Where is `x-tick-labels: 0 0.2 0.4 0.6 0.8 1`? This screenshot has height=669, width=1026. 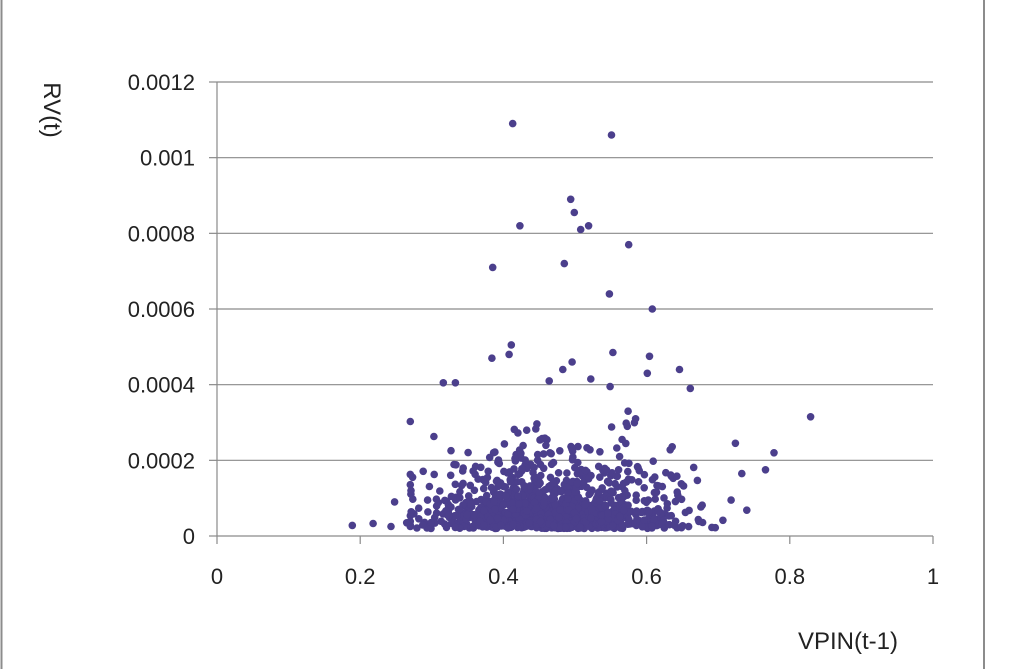
x-tick-labels: 0 0.2 0.4 0.6 0.8 1 is located at coordinates (575, 576).